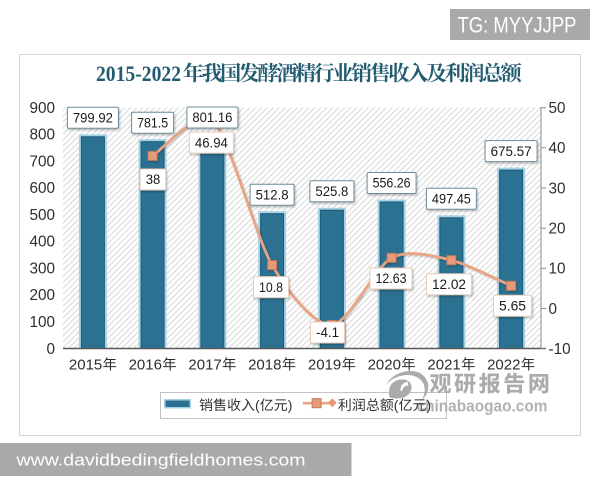  I want to click on svg-text: 50, so click(557, 108).